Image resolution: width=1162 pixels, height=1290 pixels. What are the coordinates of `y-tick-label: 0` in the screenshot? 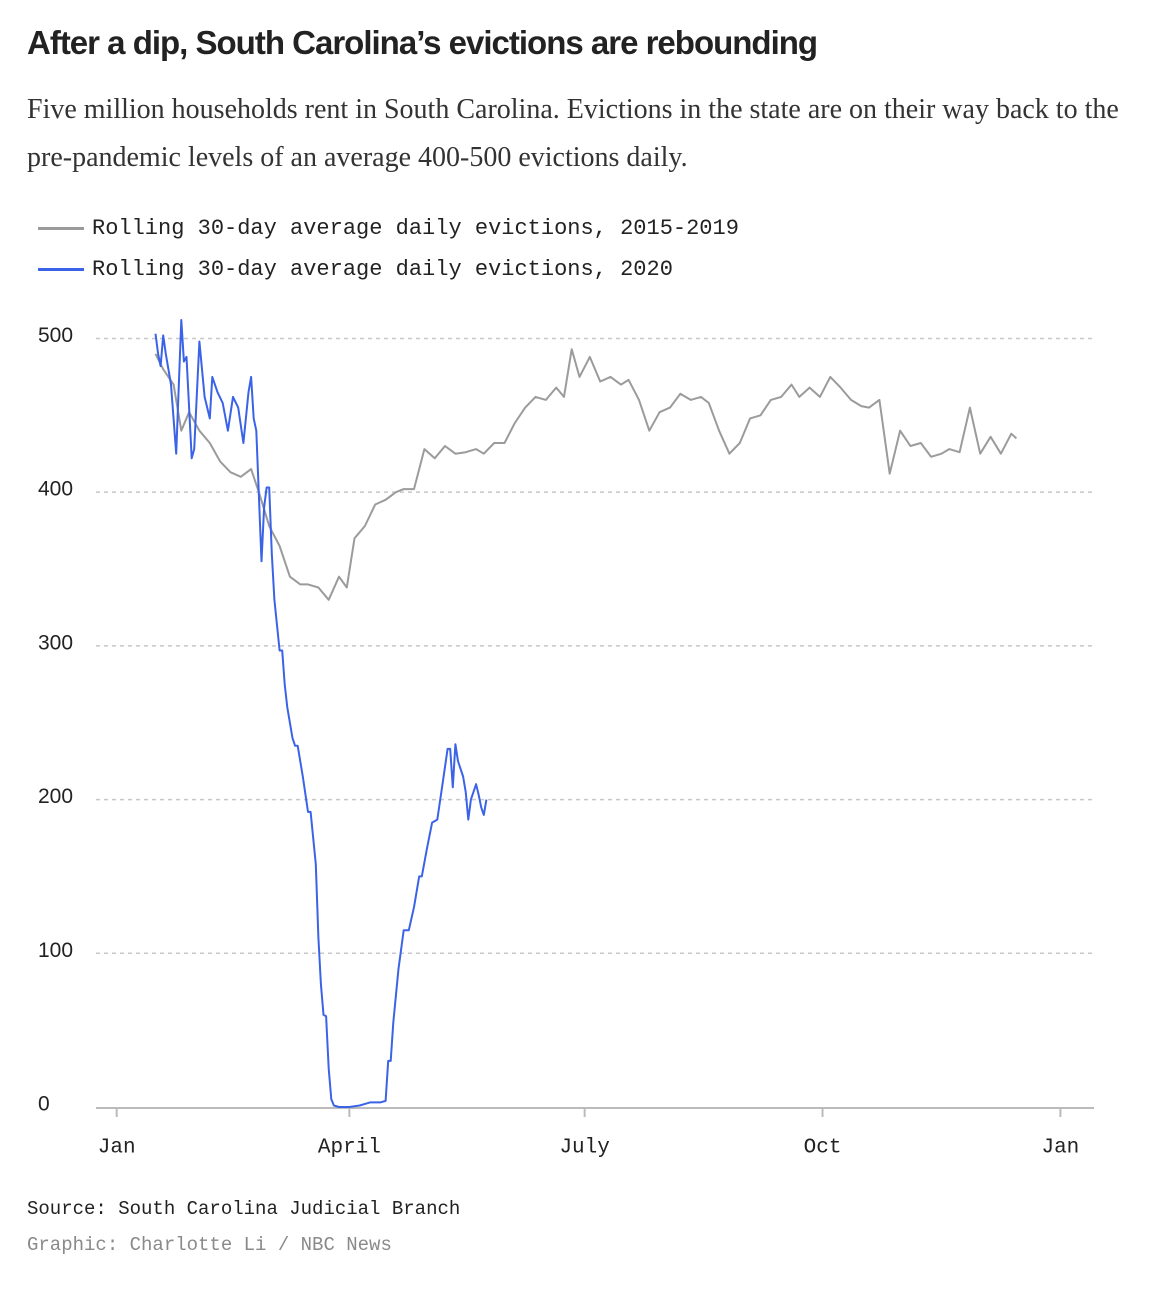 It's located at (44, 1104).